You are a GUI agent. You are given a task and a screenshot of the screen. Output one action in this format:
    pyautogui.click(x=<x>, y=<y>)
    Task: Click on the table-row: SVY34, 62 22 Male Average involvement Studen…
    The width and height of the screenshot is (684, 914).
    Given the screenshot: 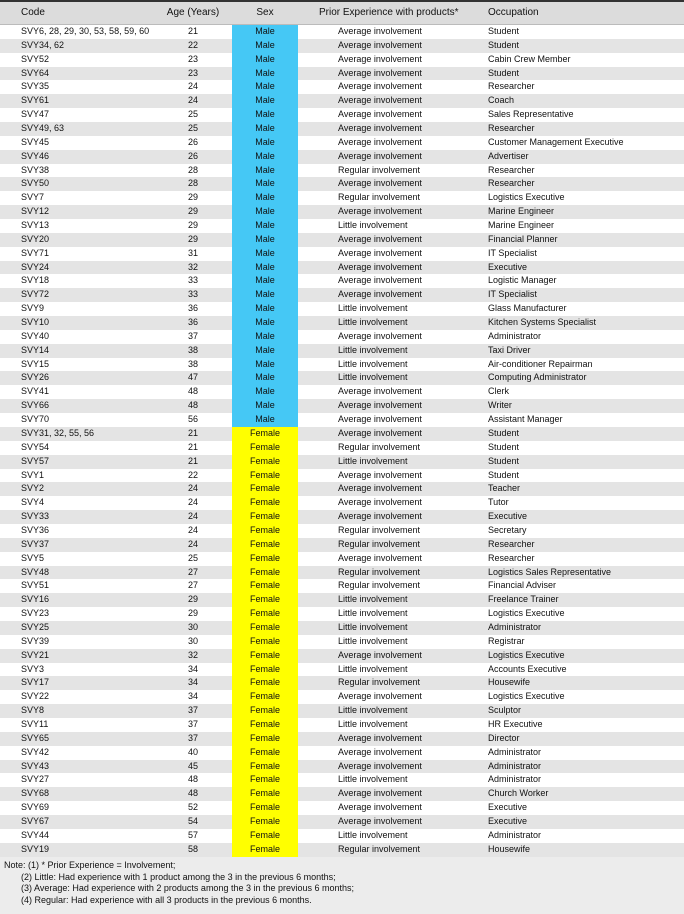 What is the action you would take?
    pyautogui.click(x=342, y=45)
    